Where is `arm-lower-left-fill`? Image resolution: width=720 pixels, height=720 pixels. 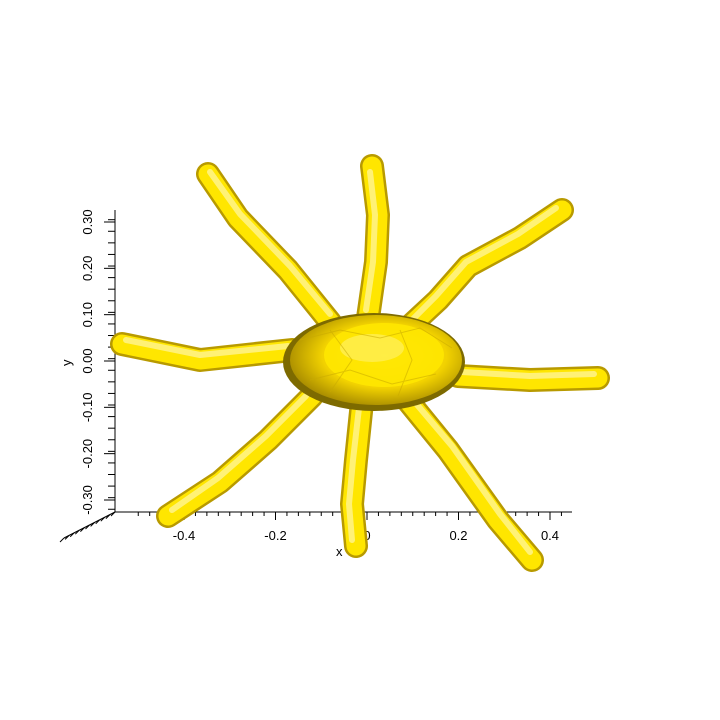 arm-lower-left-fill is located at coordinates (240, 456).